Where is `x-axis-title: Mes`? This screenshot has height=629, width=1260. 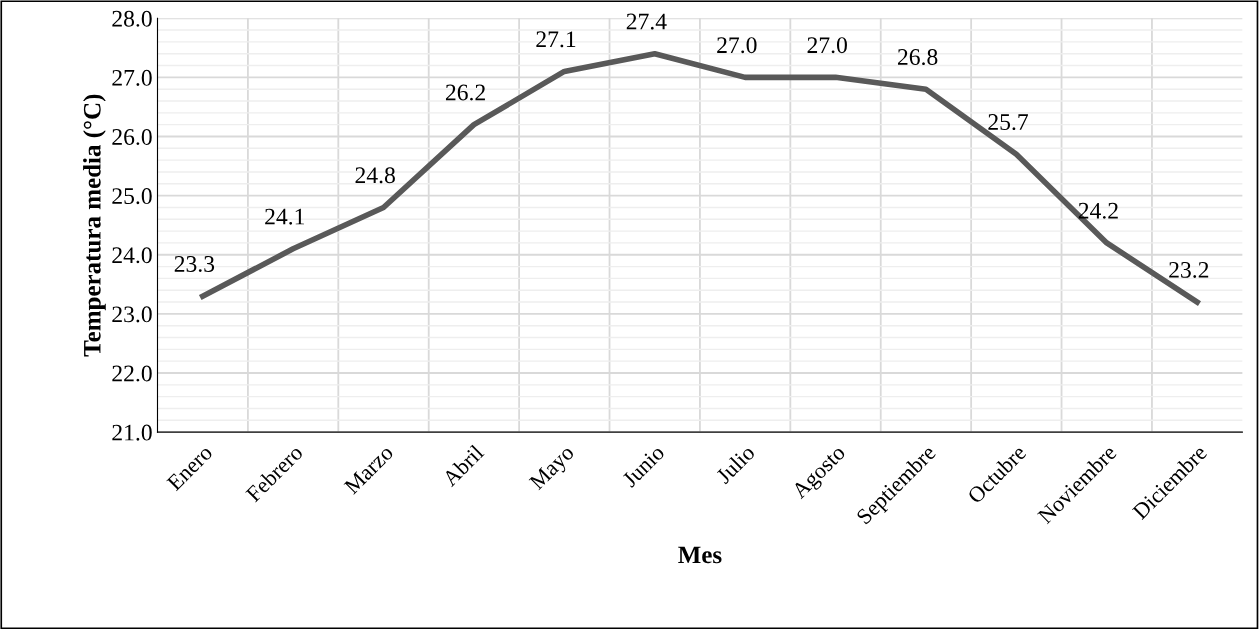
x-axis-title: Mes is located at coordinates (700, 555).